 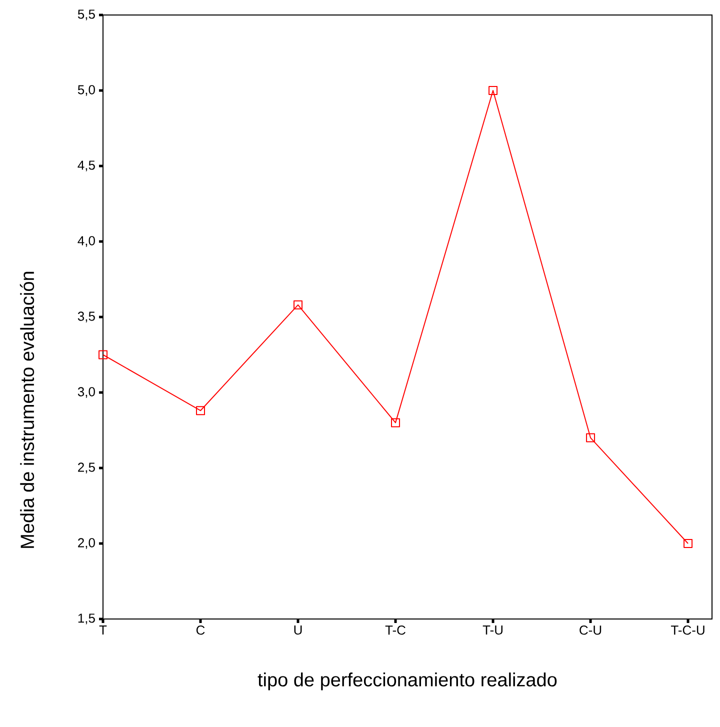 I want to click on y-tick-label: 4,5, so click(x=86, y=166).